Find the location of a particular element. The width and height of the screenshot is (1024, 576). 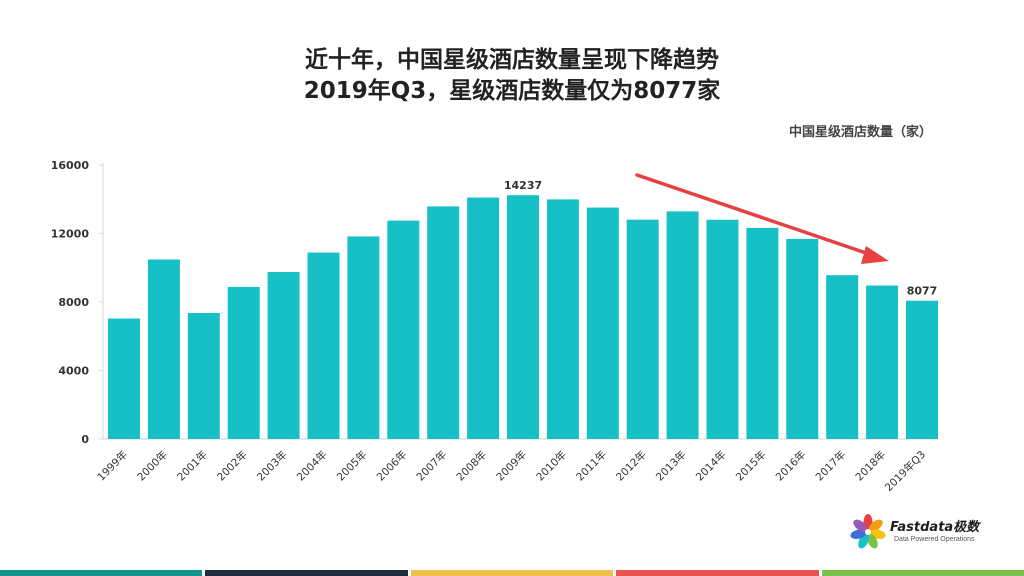

x-tick-label: 2007年 is located at coordinates (432, 466).